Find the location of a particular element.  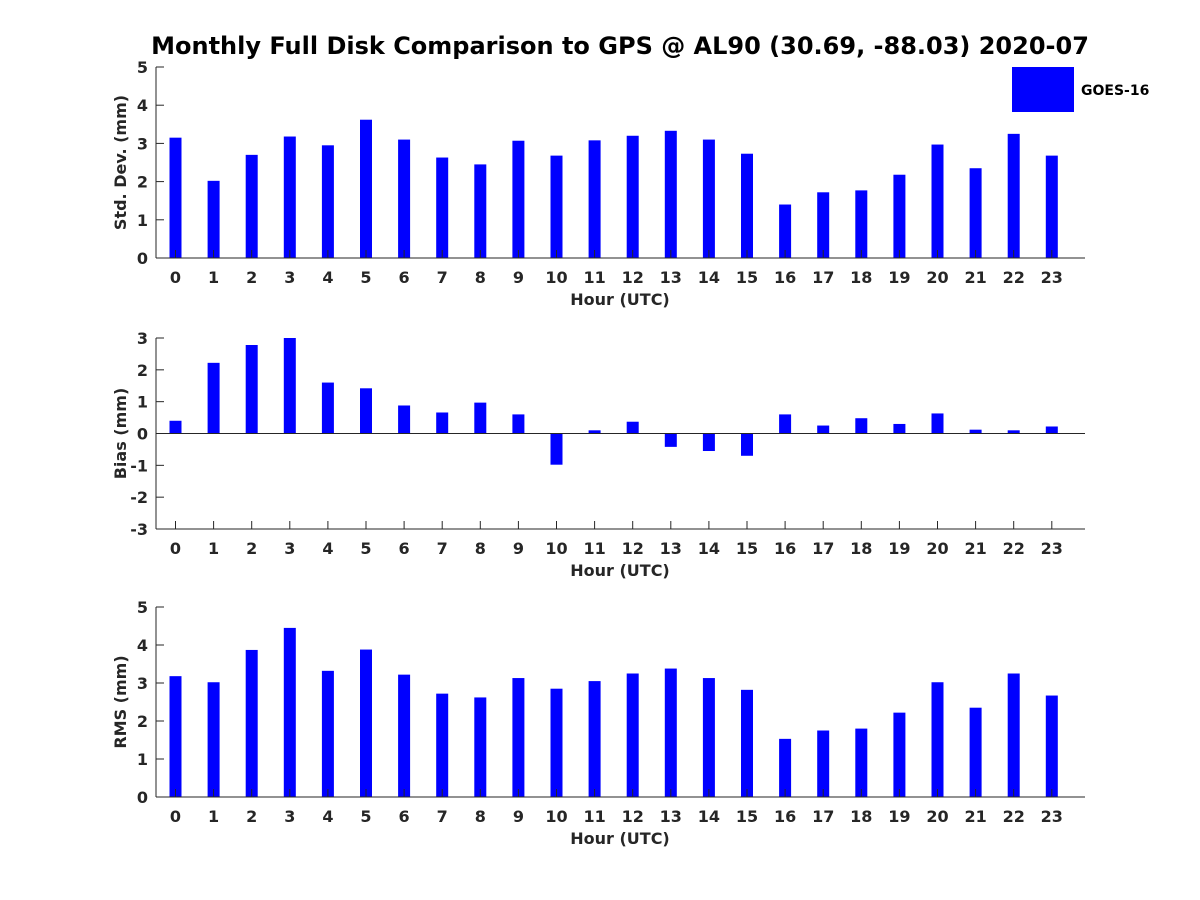

y-tick-label: 5 is located at coordinates (142, 67).